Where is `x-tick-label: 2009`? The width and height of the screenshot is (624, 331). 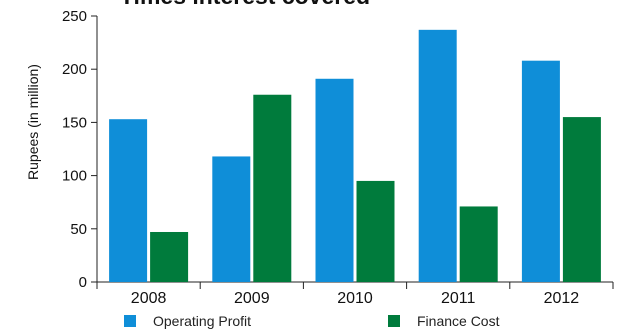
x-tick-label: 2009 is located at coordinates (252, 298).